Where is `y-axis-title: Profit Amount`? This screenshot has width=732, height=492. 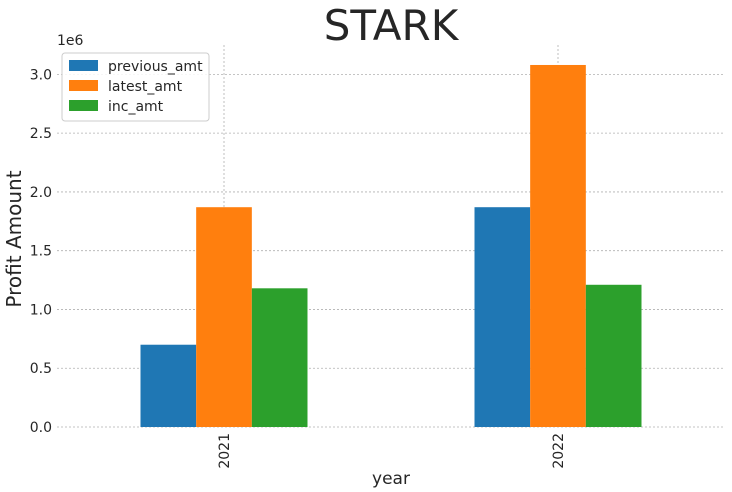 y-axis-title: Profit Amount is located at coordinates (14, 238).